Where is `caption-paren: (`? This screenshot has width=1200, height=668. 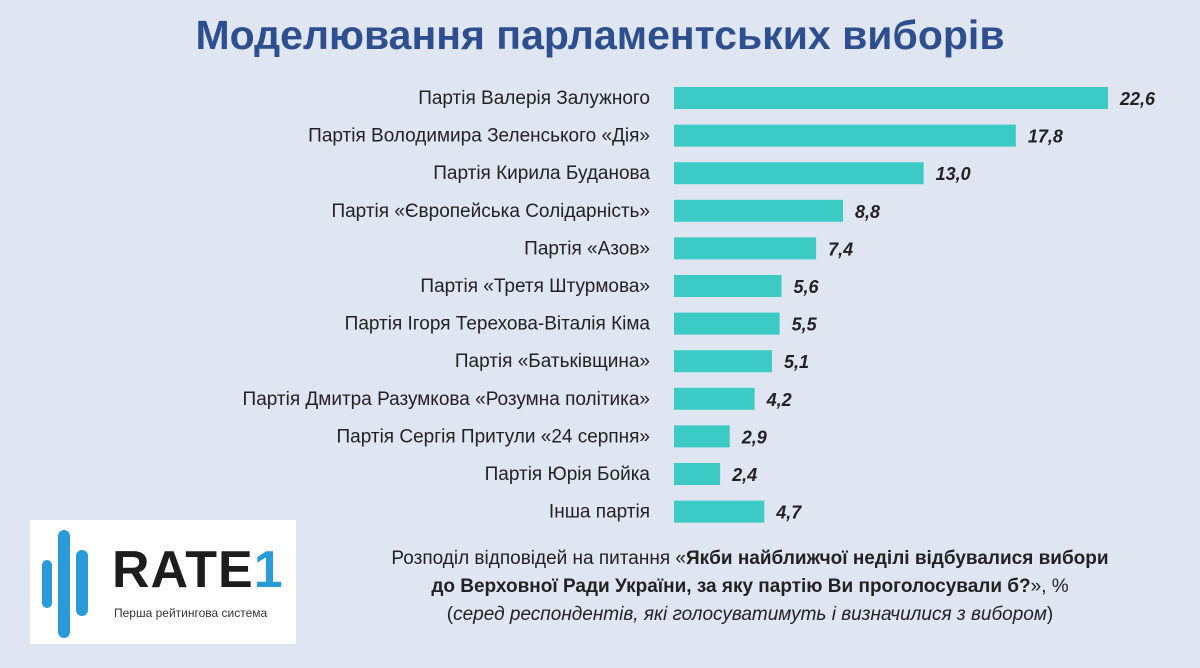 caption-paren: ( is located at coordinates (450, 614).